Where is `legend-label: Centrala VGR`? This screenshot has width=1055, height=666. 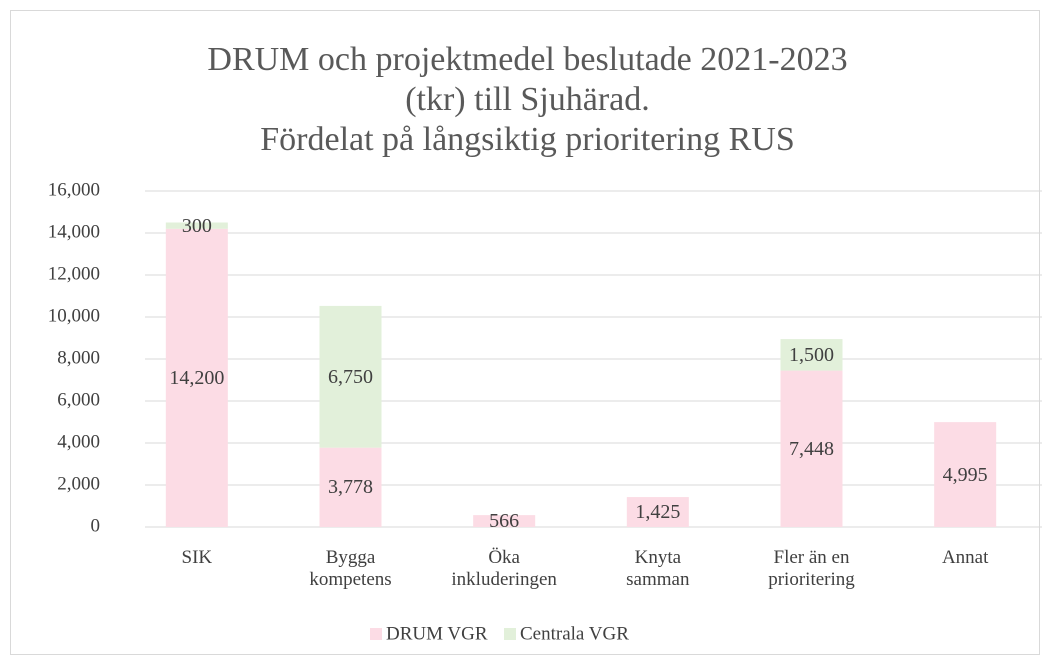
legend-label: Centrala VGR is located at coordinates (574, 634).